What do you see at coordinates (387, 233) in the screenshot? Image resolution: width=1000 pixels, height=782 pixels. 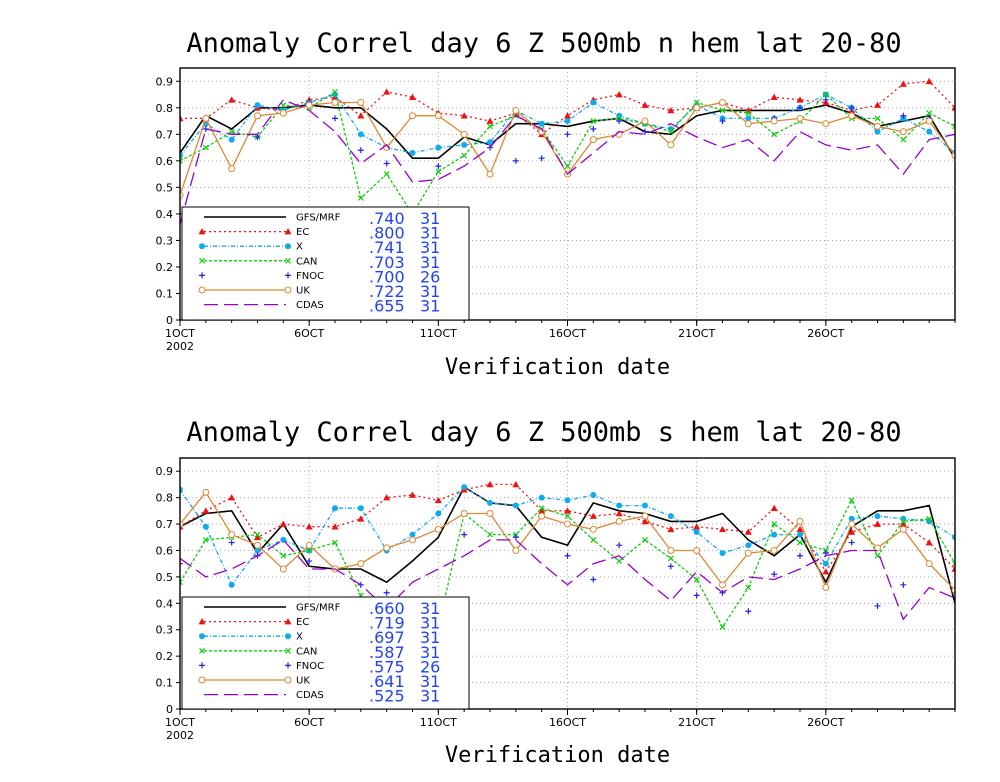 I see `legend-score: .800` at bounding box center [387, 233].